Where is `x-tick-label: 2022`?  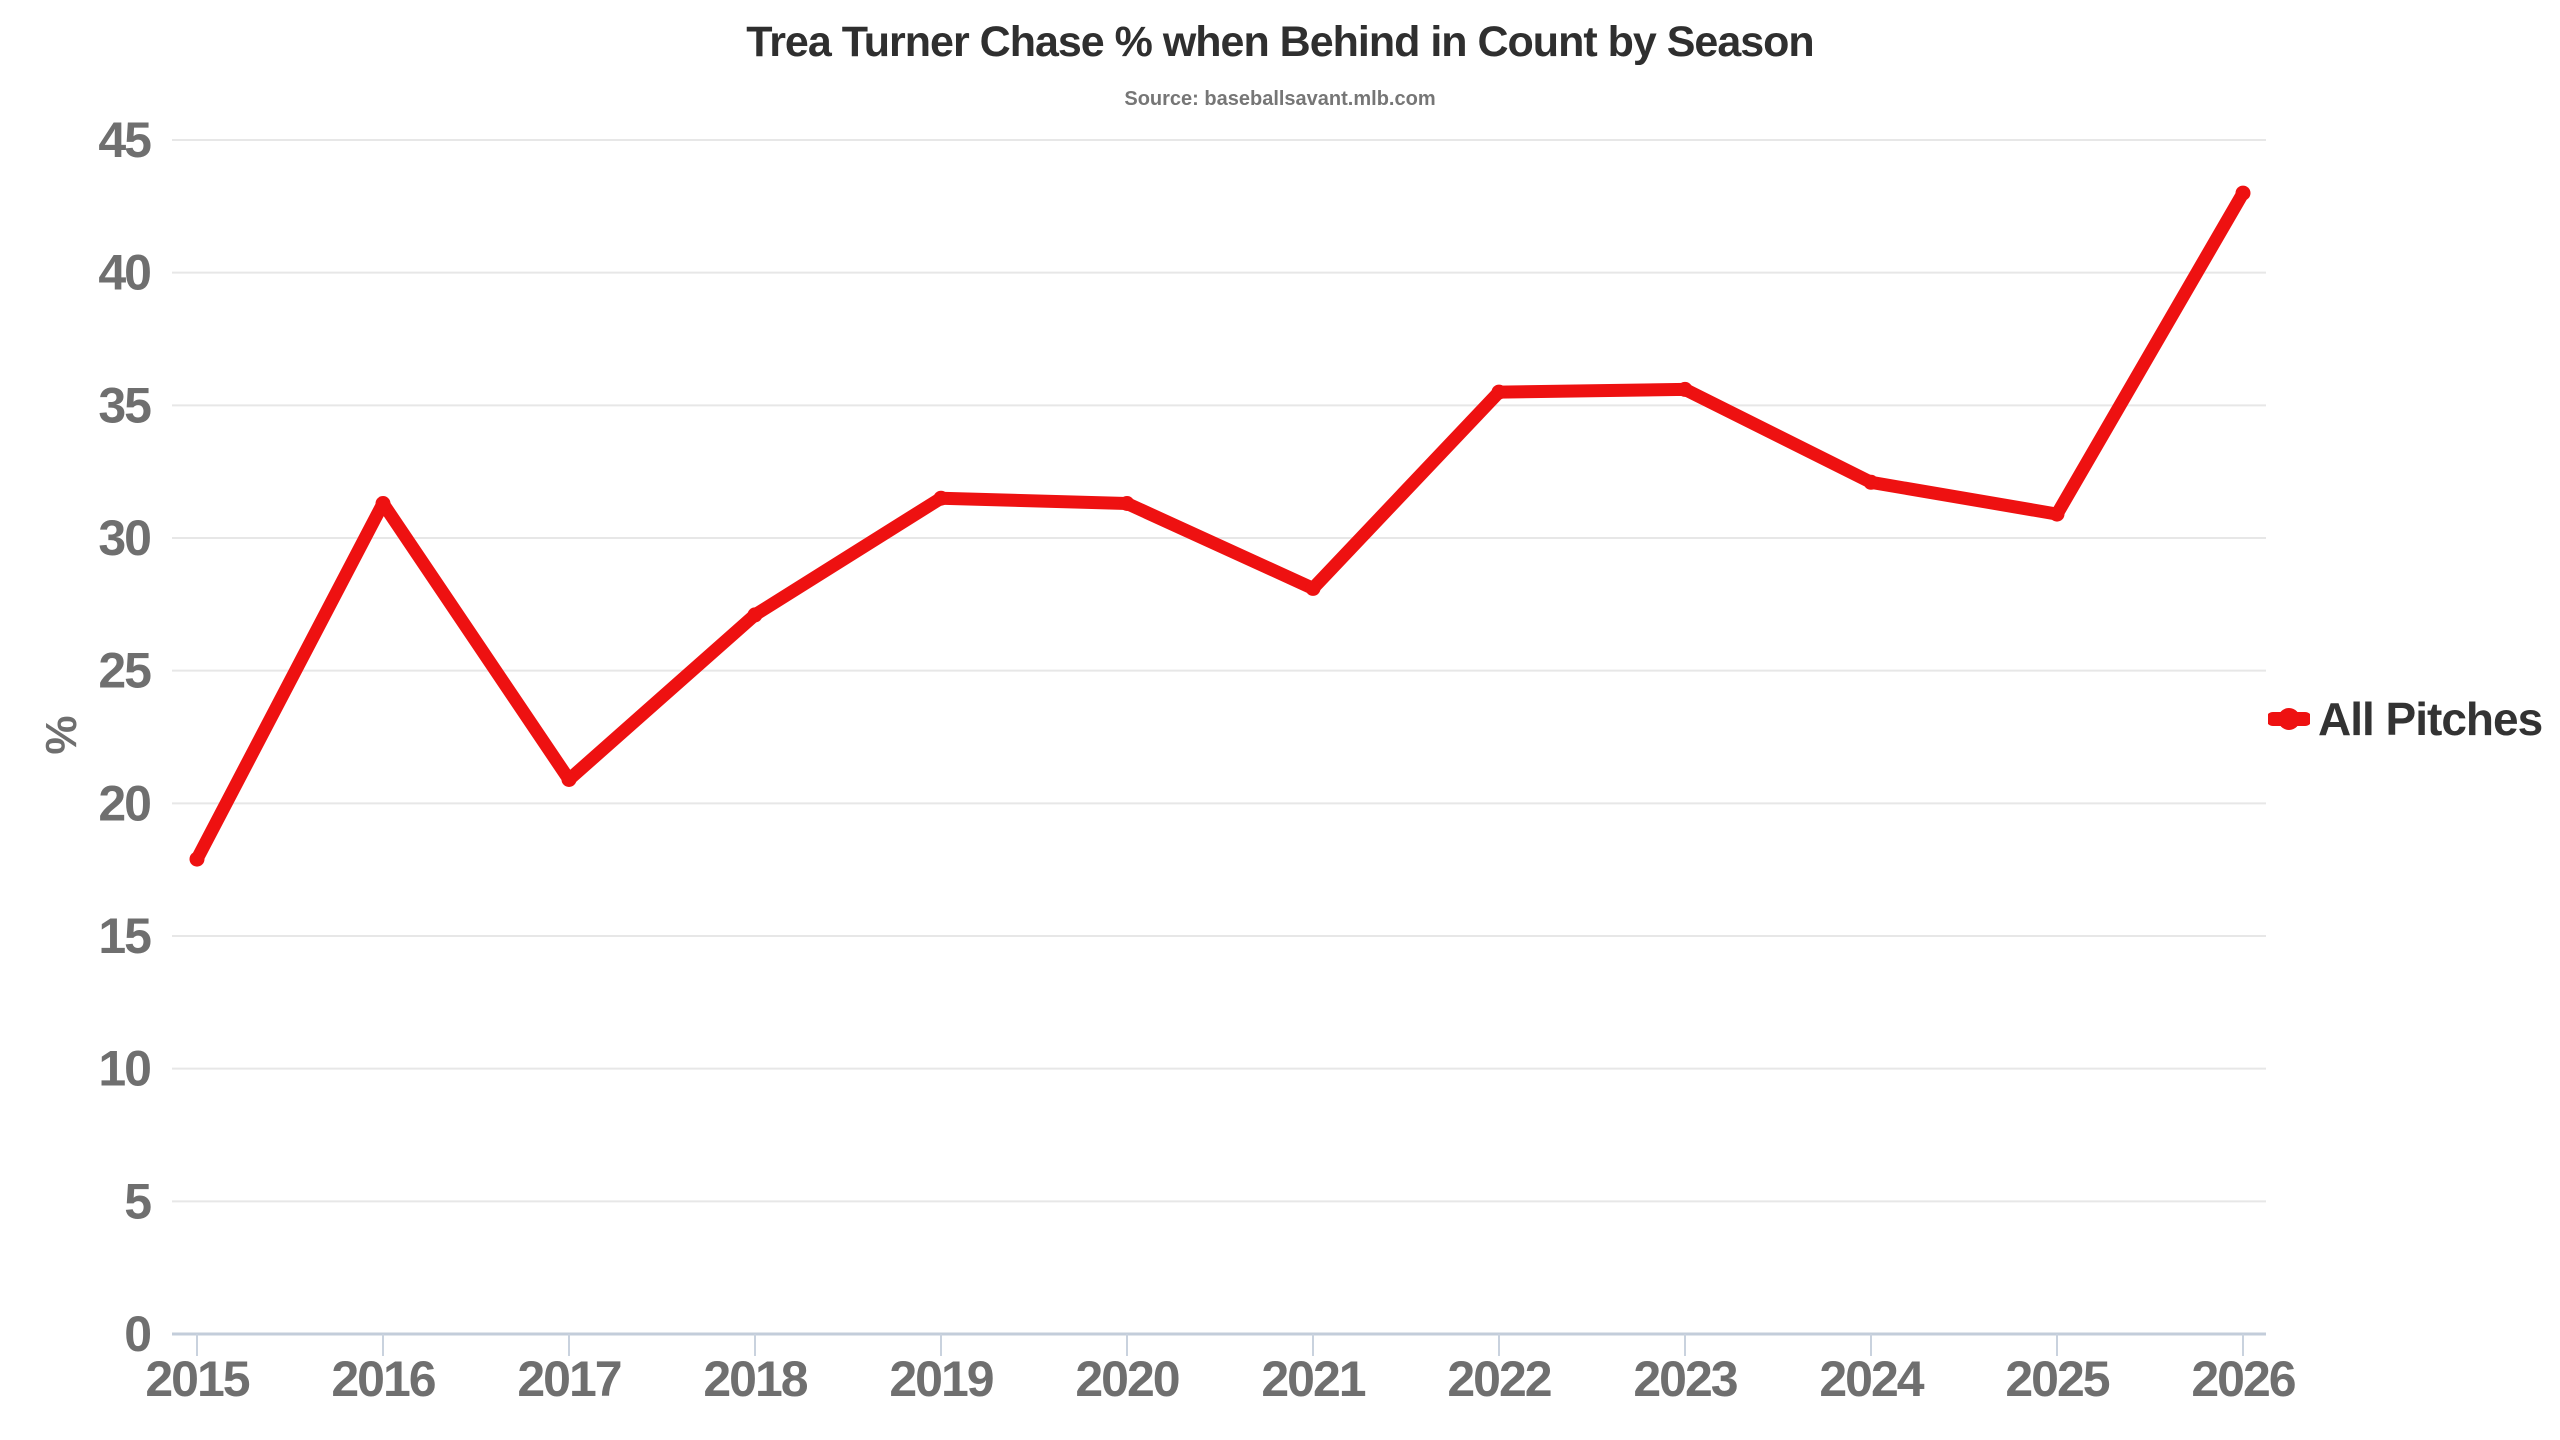
x-tick-label: 2022 is located at coordinates (1498, 1379).